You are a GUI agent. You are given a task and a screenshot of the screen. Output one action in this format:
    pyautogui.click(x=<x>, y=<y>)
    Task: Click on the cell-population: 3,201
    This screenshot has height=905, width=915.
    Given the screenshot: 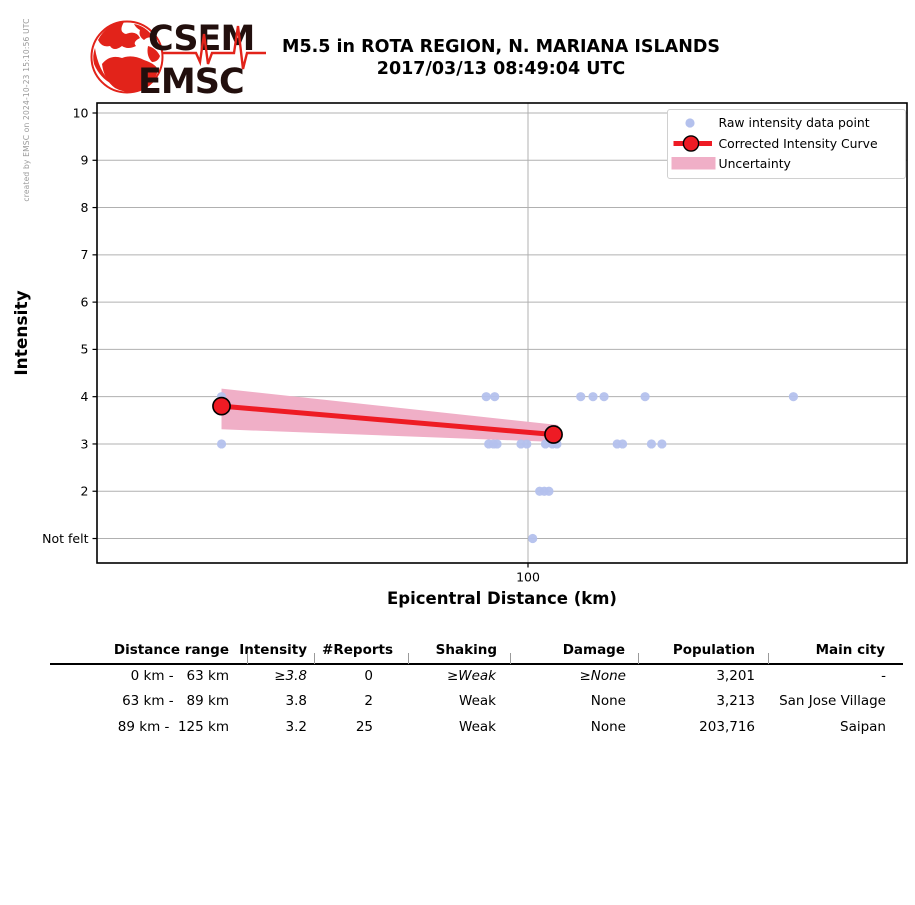 What is the action you would take?
    pyautogui.click(x=735, y=676)
    